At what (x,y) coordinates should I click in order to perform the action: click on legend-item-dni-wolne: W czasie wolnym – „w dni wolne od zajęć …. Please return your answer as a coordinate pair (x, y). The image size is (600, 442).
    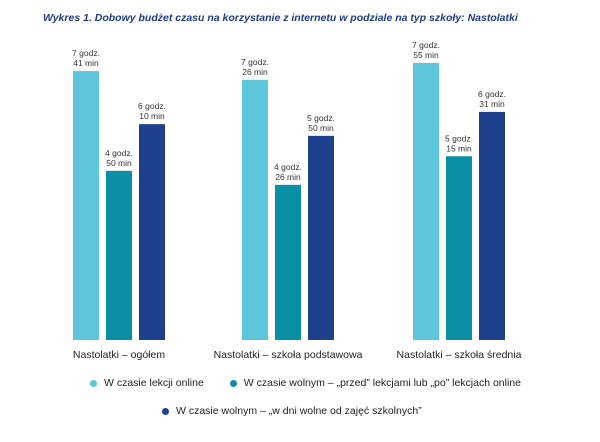
    Looking at the image, I should click on (292, 411).